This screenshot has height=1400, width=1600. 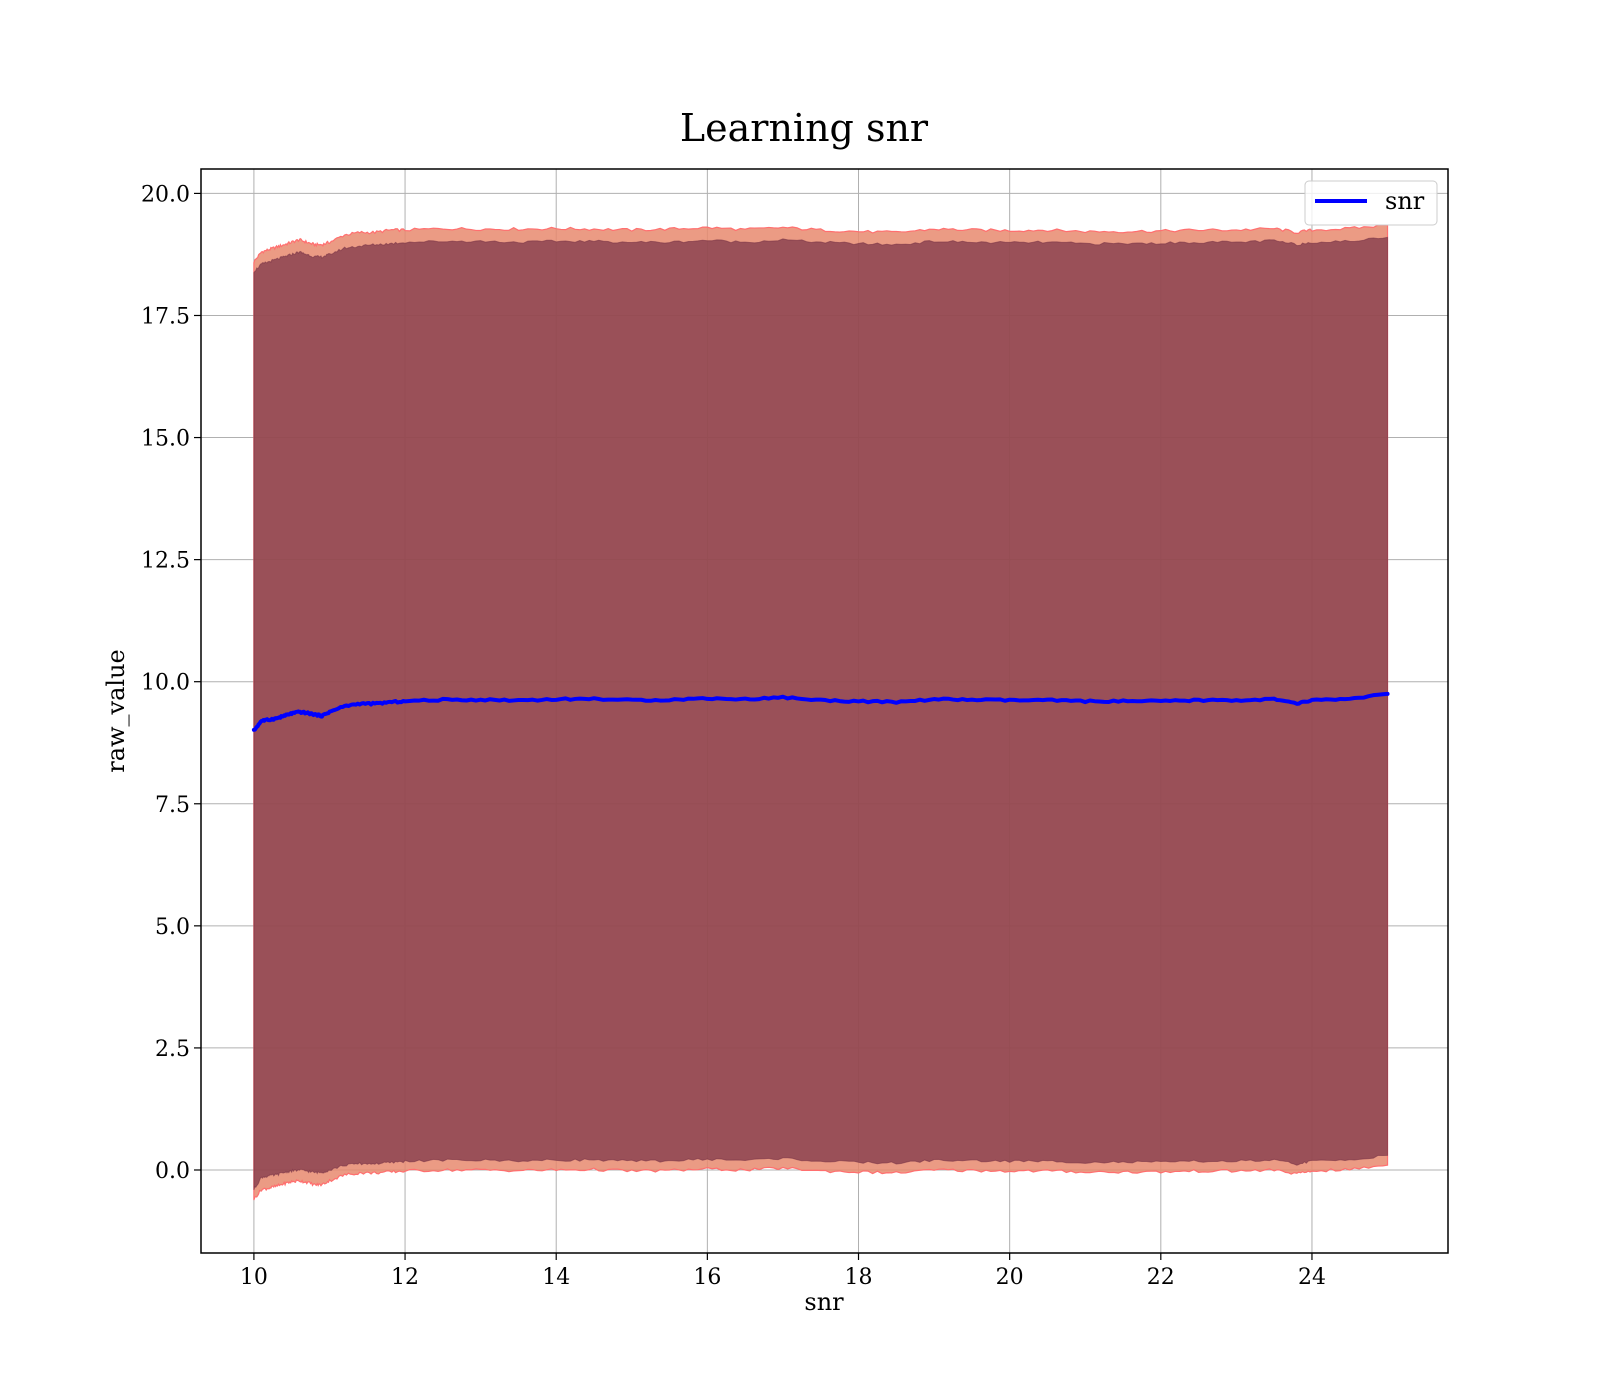 I want to click on x-axis: 10 12 14 16 18 20 22 24, so click(x=783, y=1271).